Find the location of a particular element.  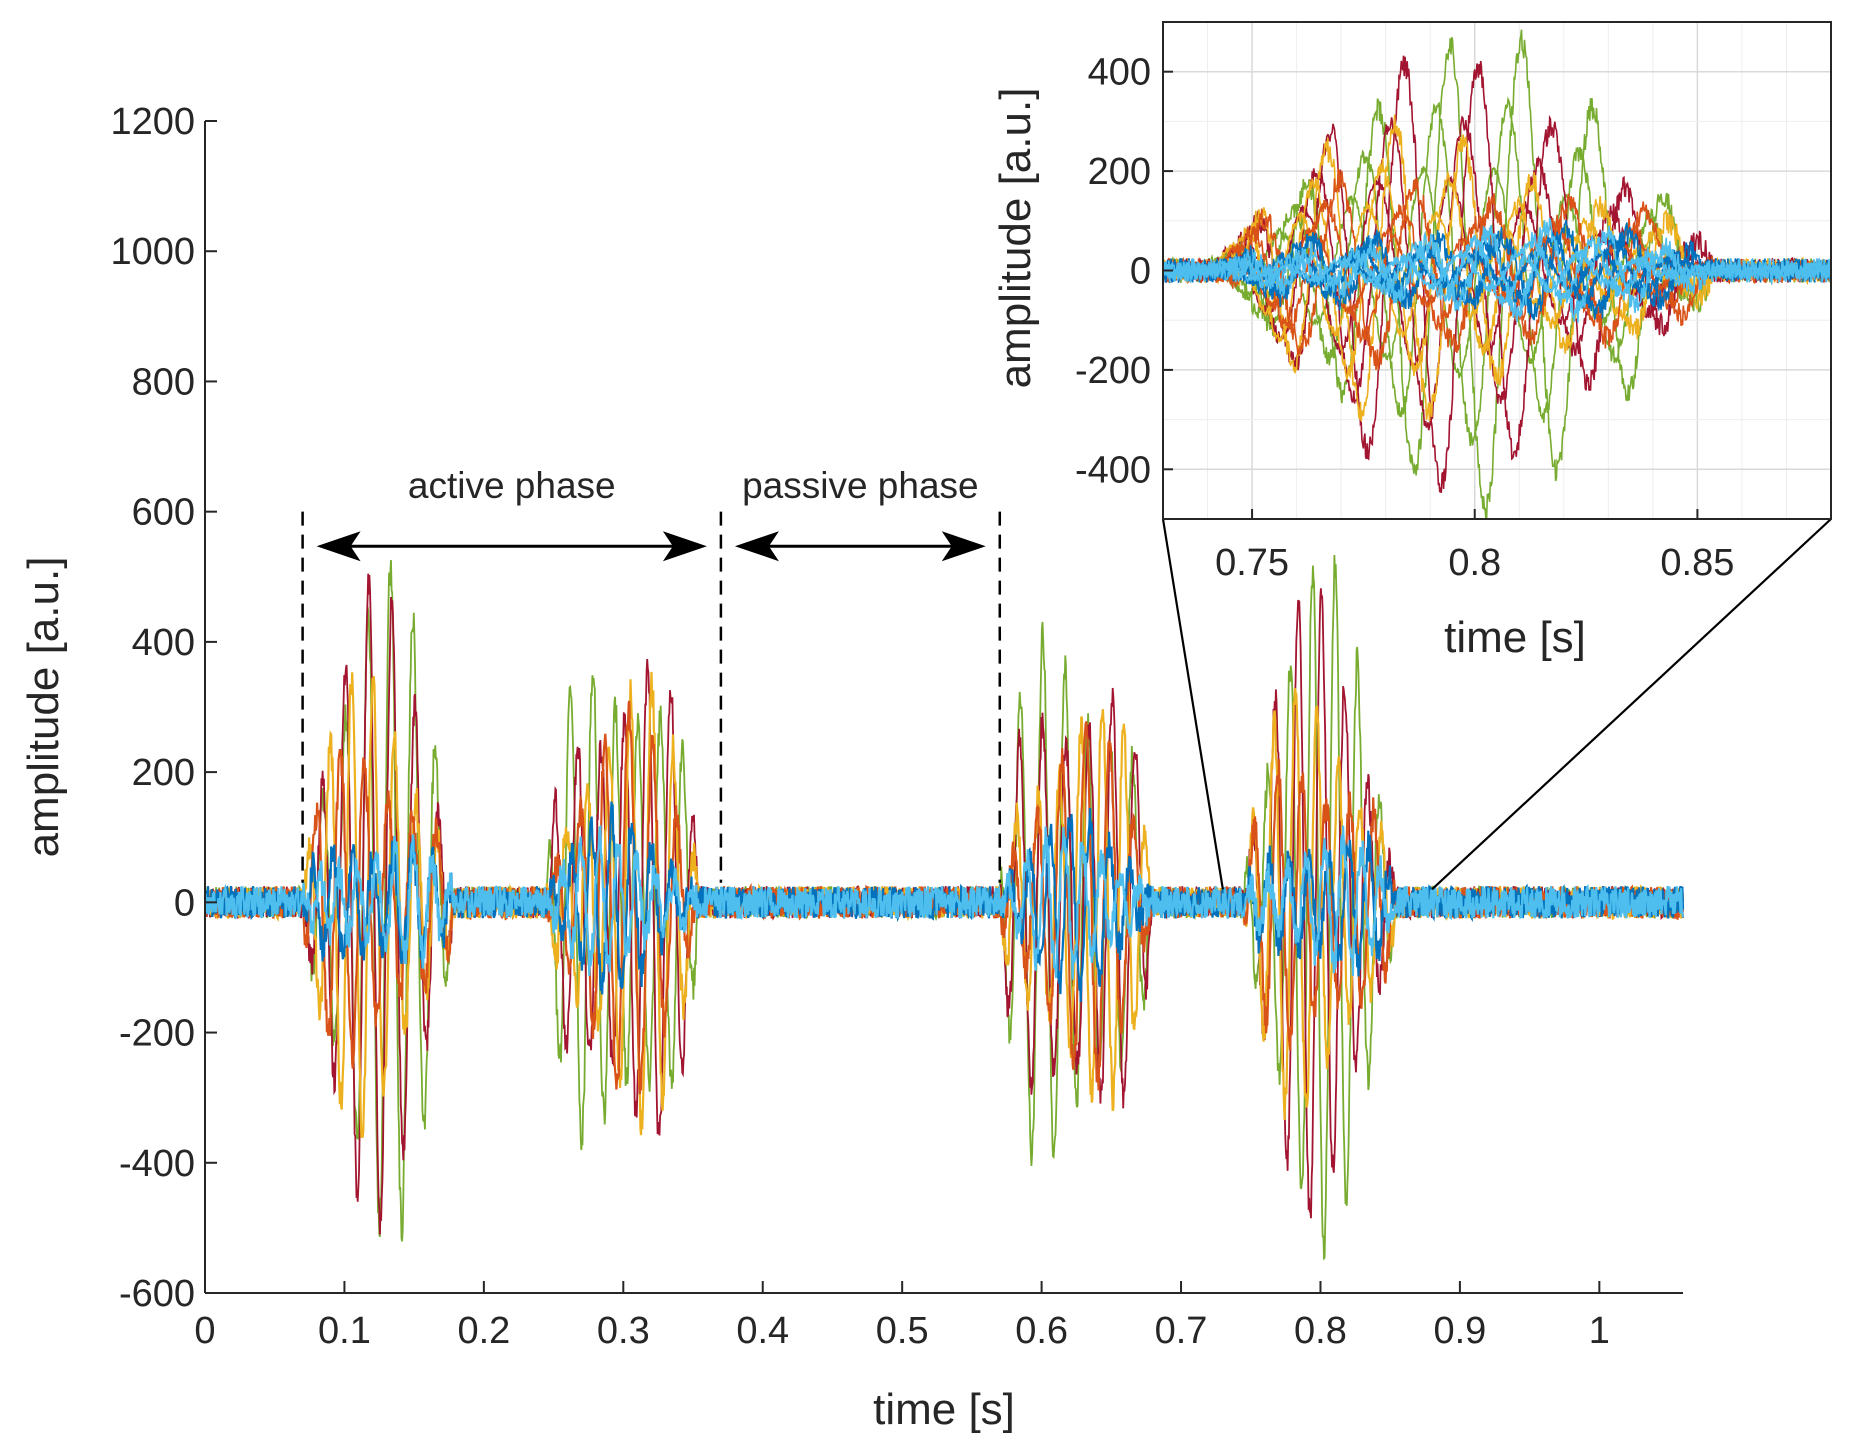

main-x-tick-label: 0.3 is located at coordinates (623, 1331).